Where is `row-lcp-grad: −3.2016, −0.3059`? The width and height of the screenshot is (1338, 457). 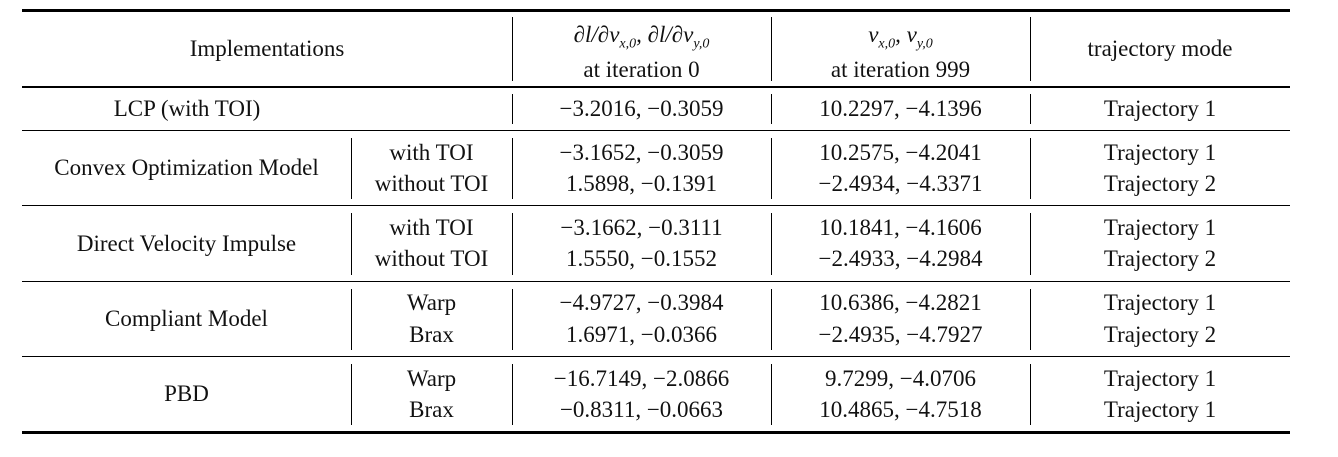 row-lcp-grad: −3.2016, −0.3059 is located at coordinates (641, 108).